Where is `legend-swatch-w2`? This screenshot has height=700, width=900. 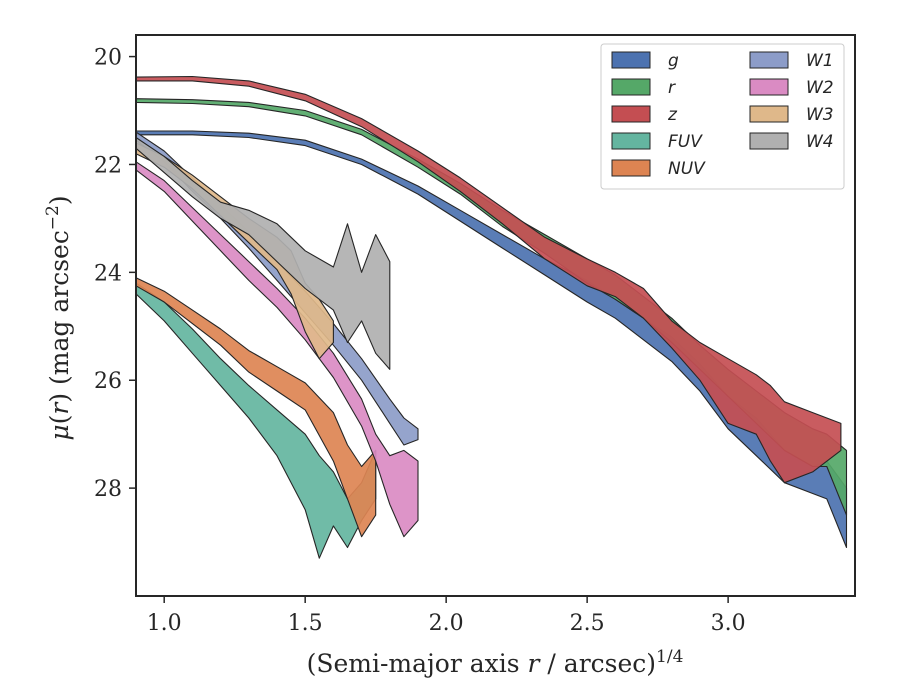 legend-swatch-w2 is located at coordinates (769, 87).